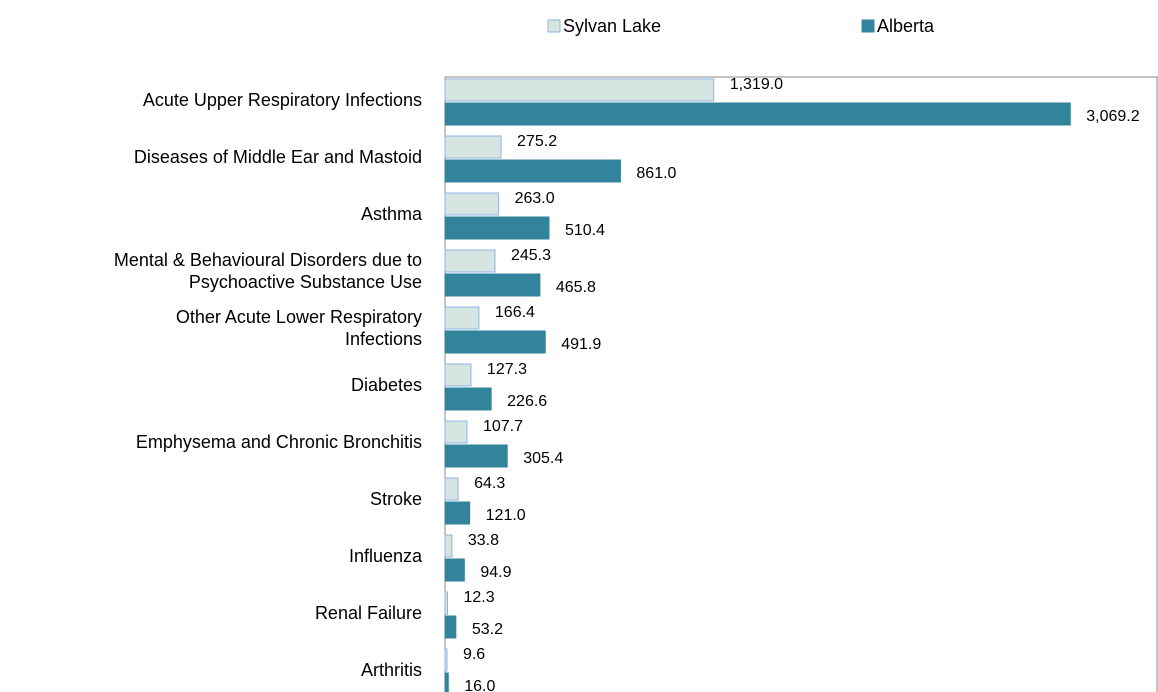 The height and width of the screenshot is (692, 1158). Describe the element at coordinates (503, 426) in the screenshot. I see `value-label: 107.7` at that location.